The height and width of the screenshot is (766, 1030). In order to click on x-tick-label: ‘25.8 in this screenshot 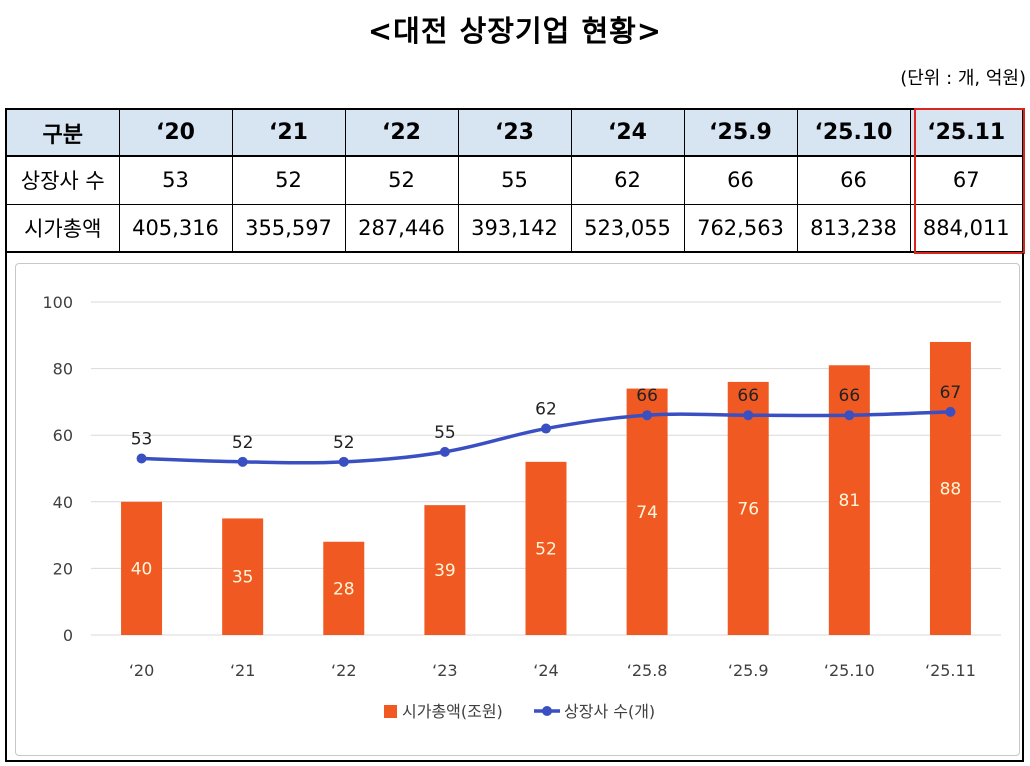, I will do `click(647, 670)`.